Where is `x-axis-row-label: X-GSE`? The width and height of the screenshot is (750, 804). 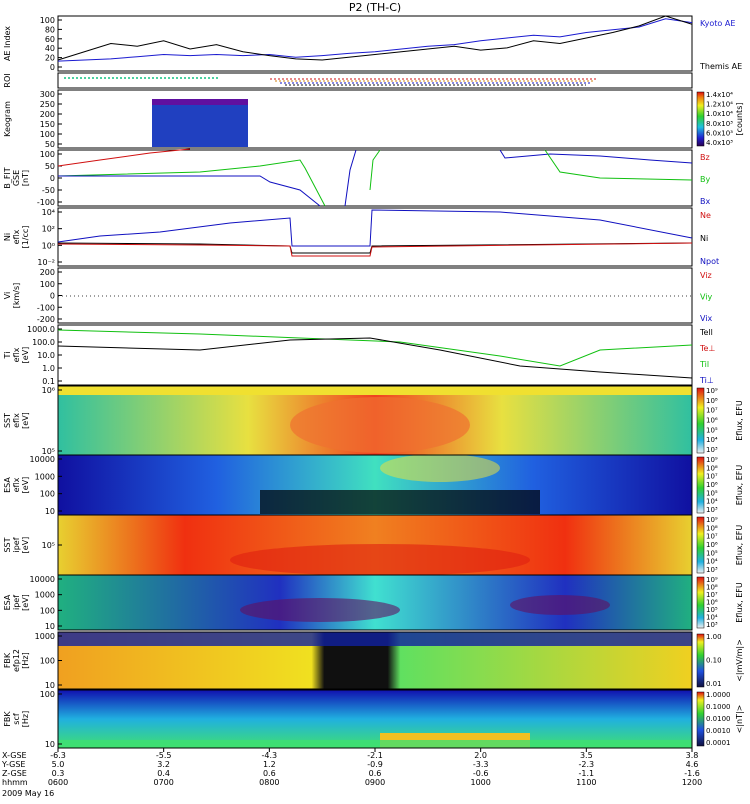 x-axis-row-label: X-GSE is located at coordinates (14, 755).